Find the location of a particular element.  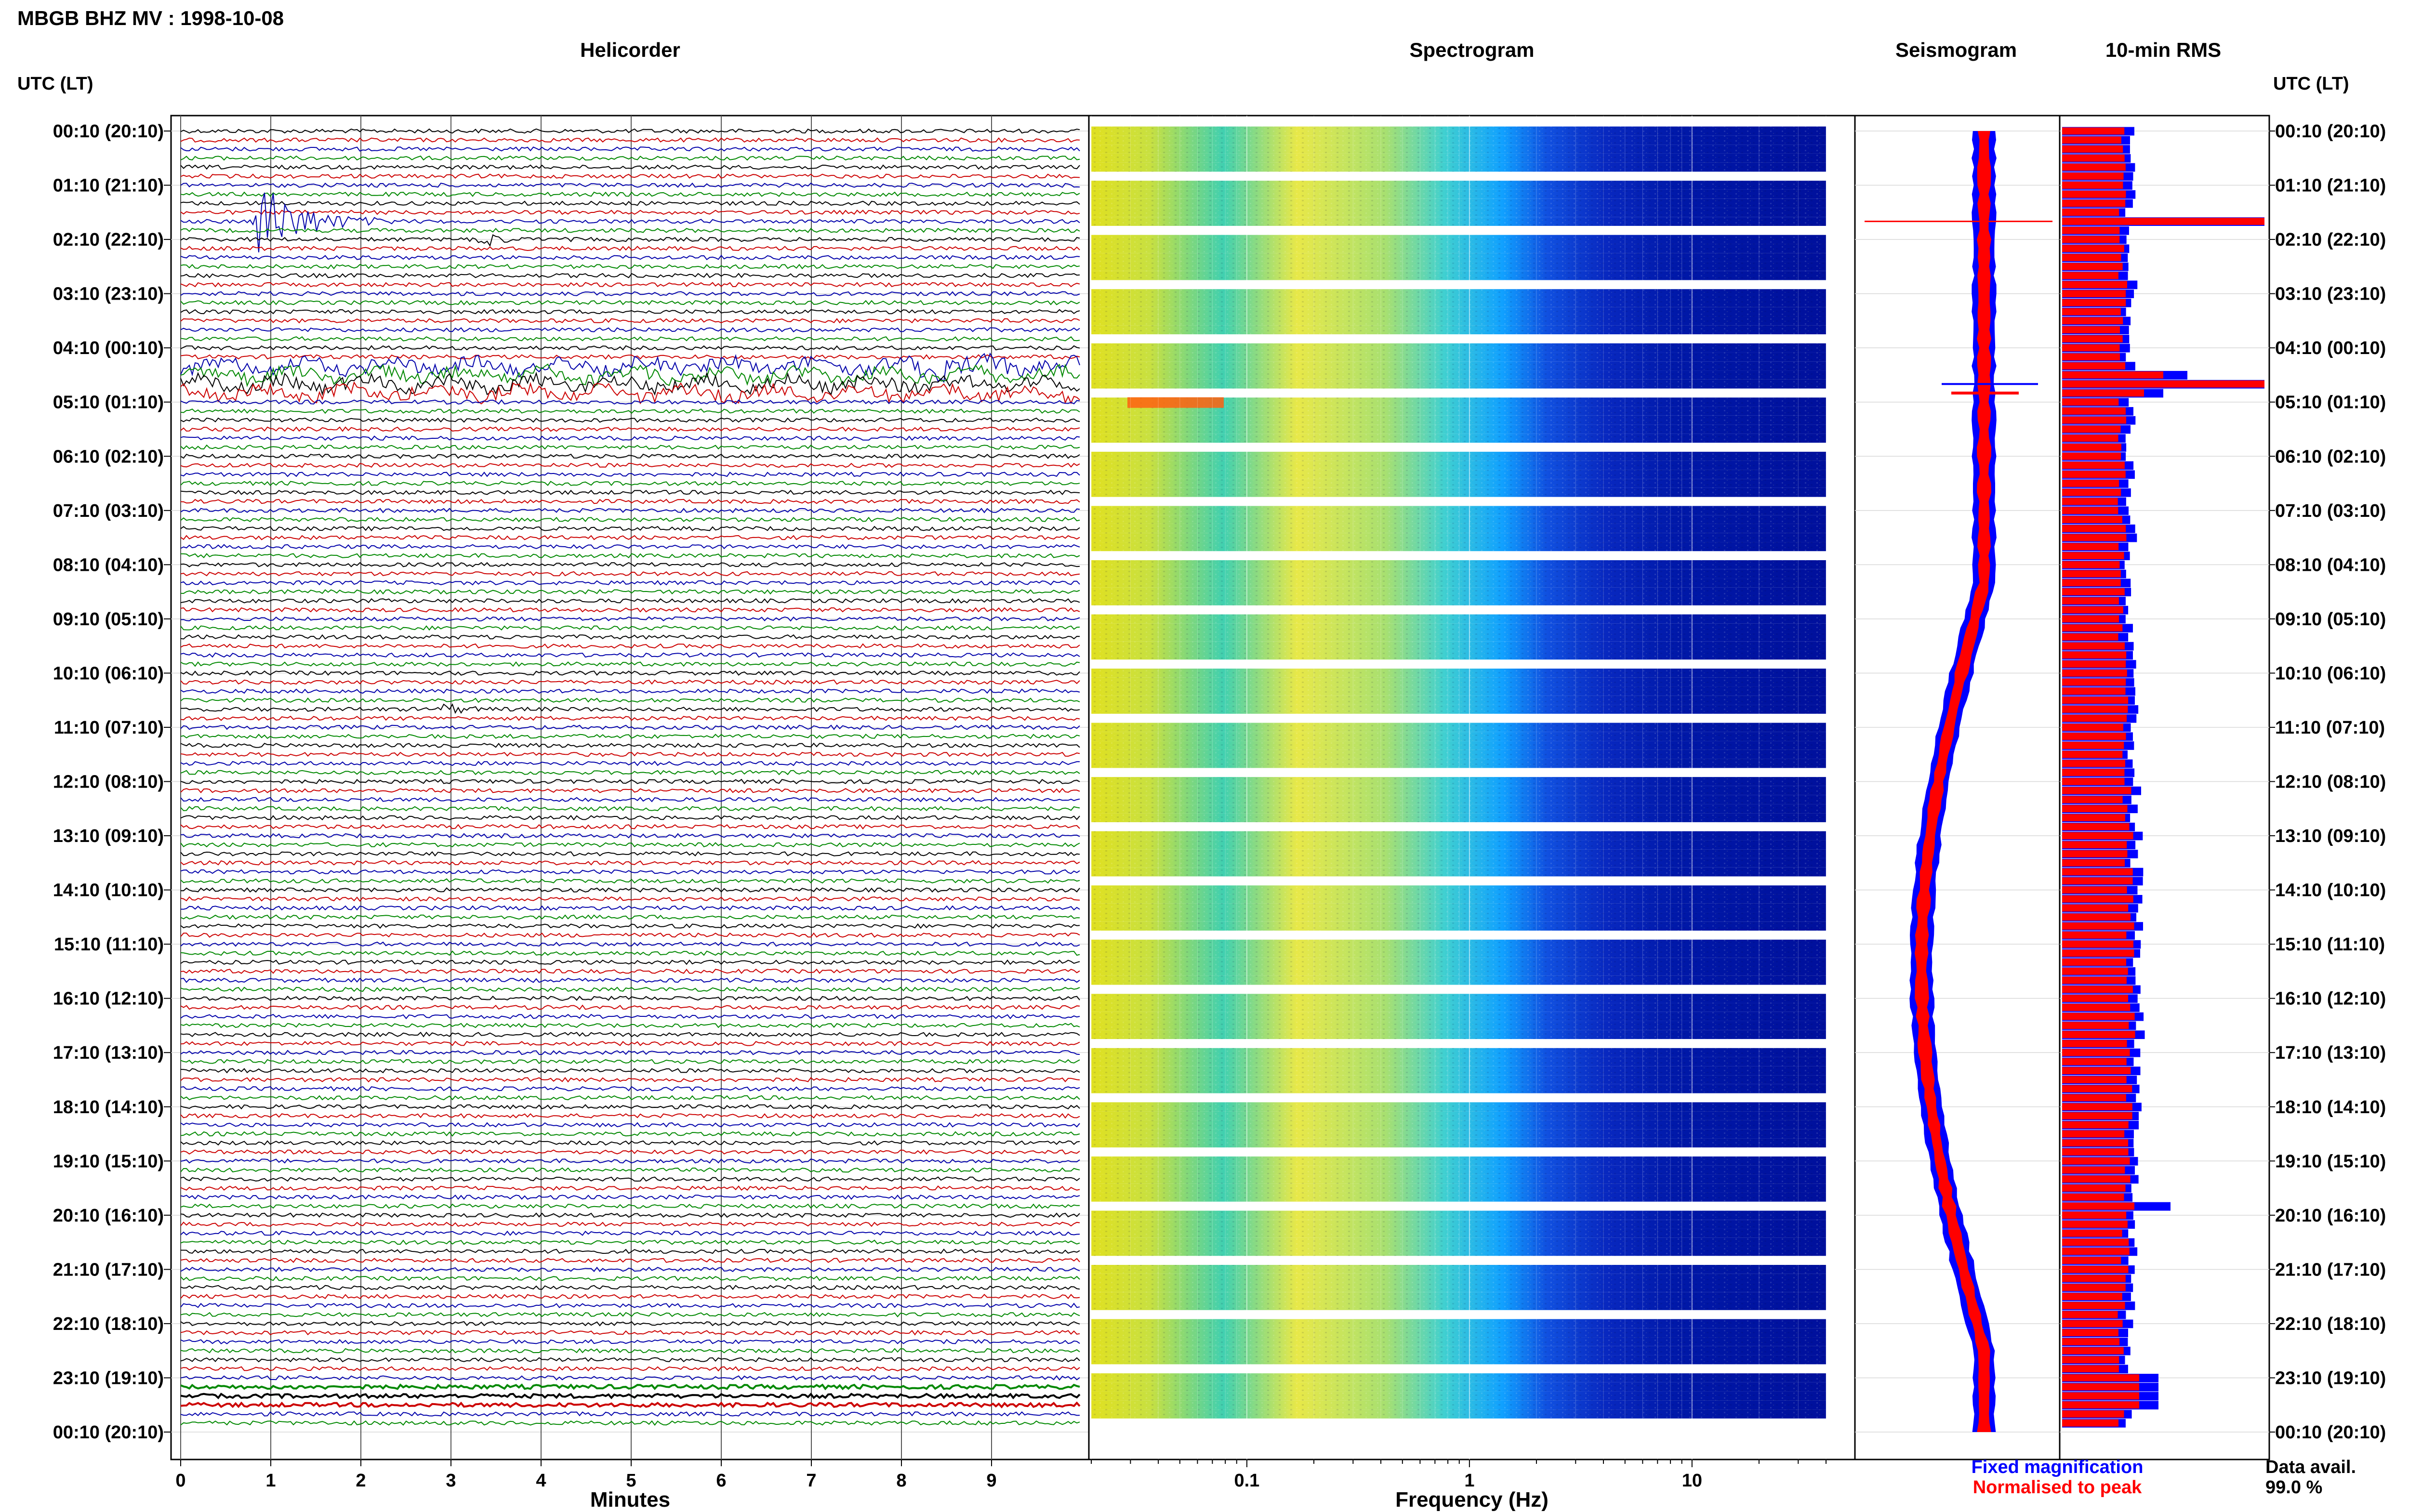

seismogram-gridlines is located at coordinates (1957, 782).